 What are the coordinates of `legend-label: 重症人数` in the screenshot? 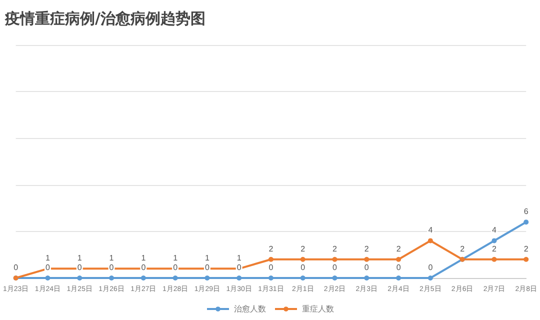 It's located at (318, 309).